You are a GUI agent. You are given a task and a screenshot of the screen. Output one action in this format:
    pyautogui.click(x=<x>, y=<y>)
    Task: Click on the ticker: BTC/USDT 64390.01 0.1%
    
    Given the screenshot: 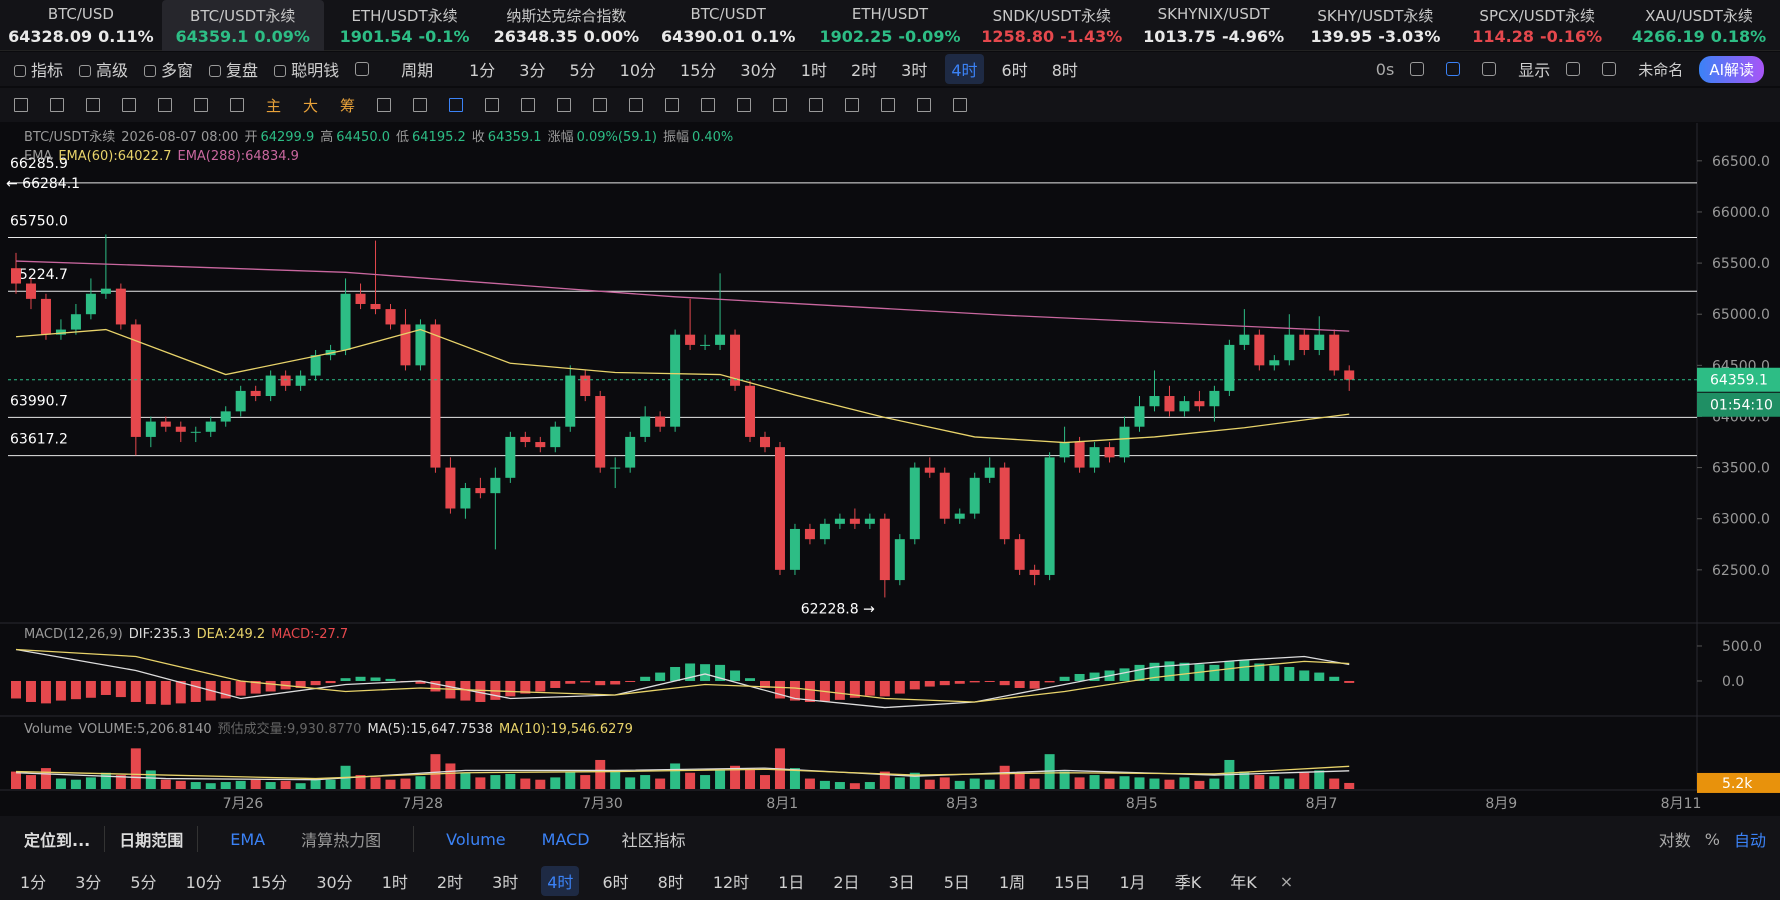 What is the action you would take?
    pyautogui.click(x=728, y=25)
    